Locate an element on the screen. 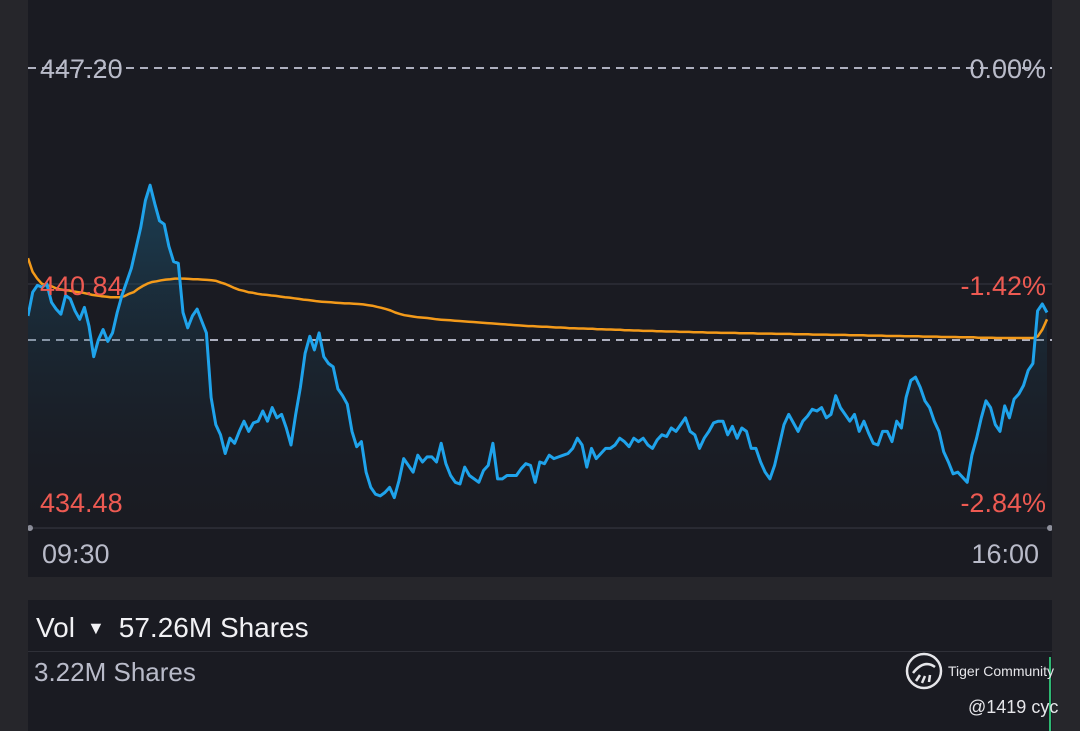 The image size is (1080, 731). x-axis-end-dot is located at coordinates (1049, 528).